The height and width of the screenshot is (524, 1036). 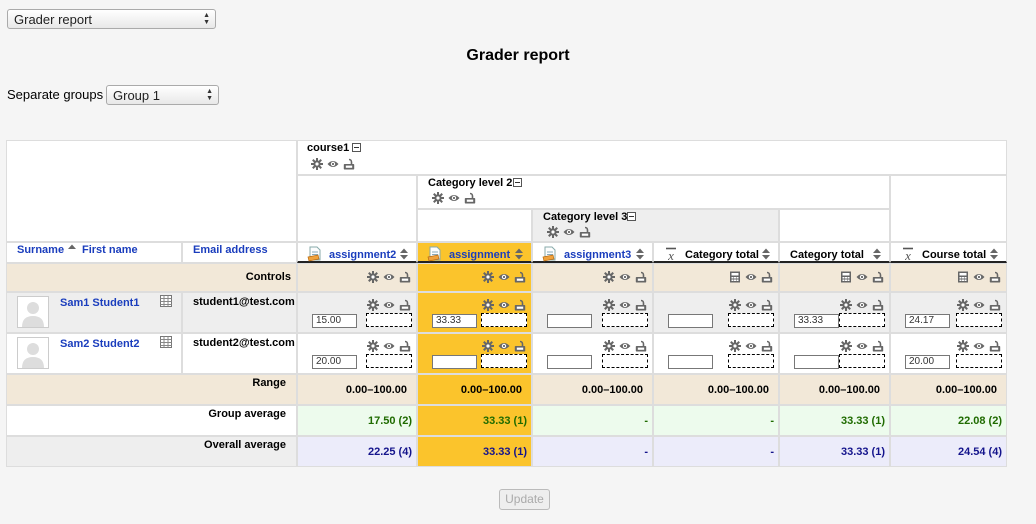 I want to click on first-name-sort-link: First name, so click(x=110, y=250).